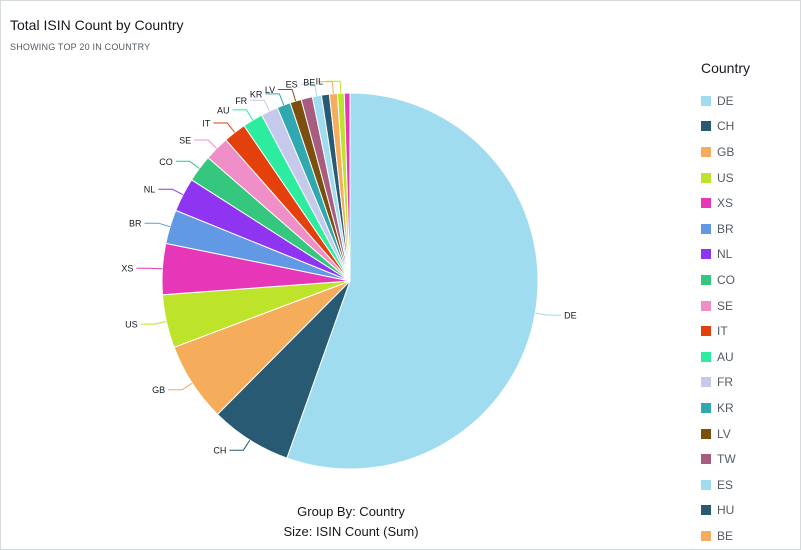  Describe the element at coordinates (725, 228) in the screenshot. I see `legend-label: BR` at that location.